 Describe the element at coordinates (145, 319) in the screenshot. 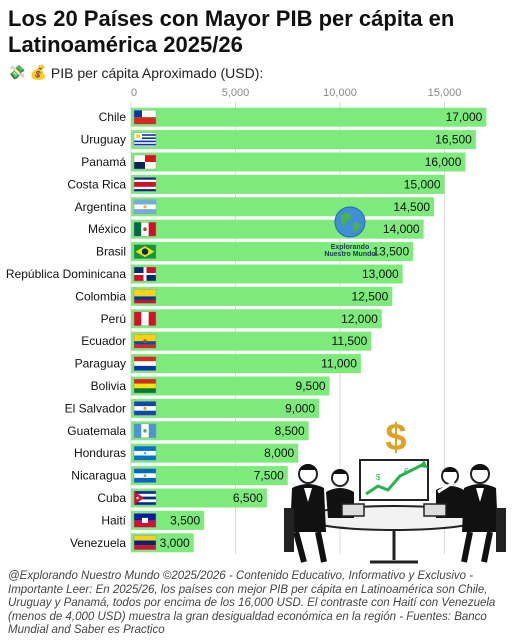

I see `peru-flag-icon` at that location.